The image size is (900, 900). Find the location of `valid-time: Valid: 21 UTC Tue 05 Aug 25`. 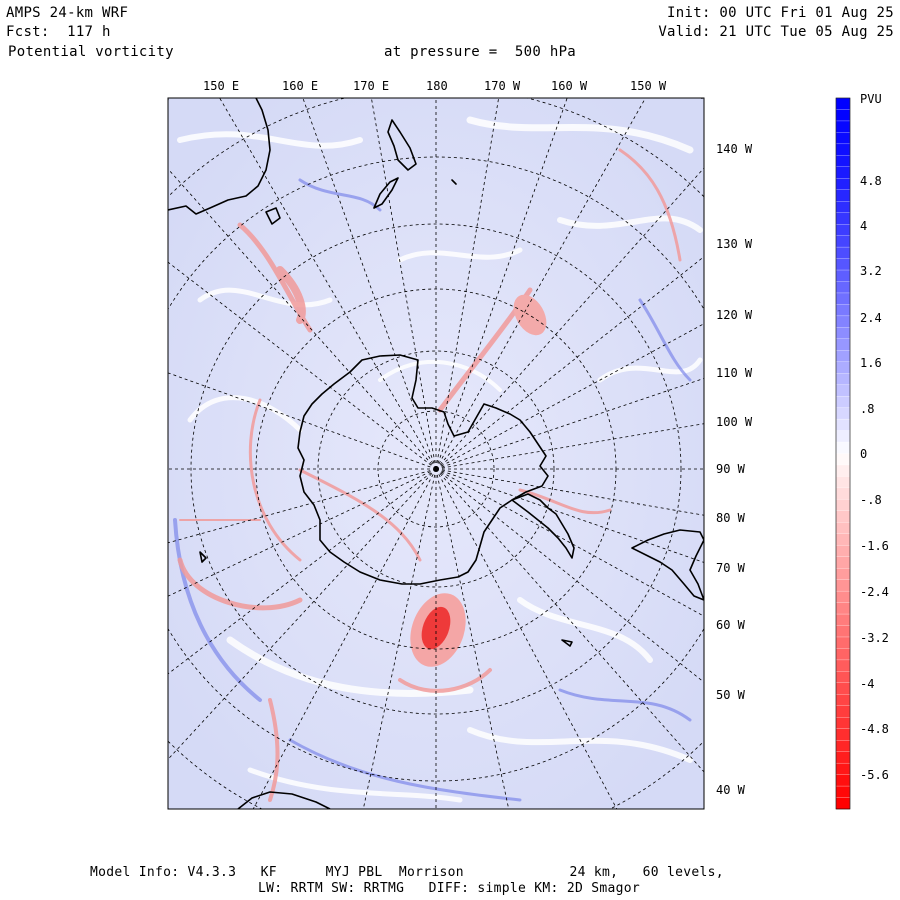

valid-time: Valid: 21 UTC Tue 05 Aug 25 is located at coordinates (776, 32).